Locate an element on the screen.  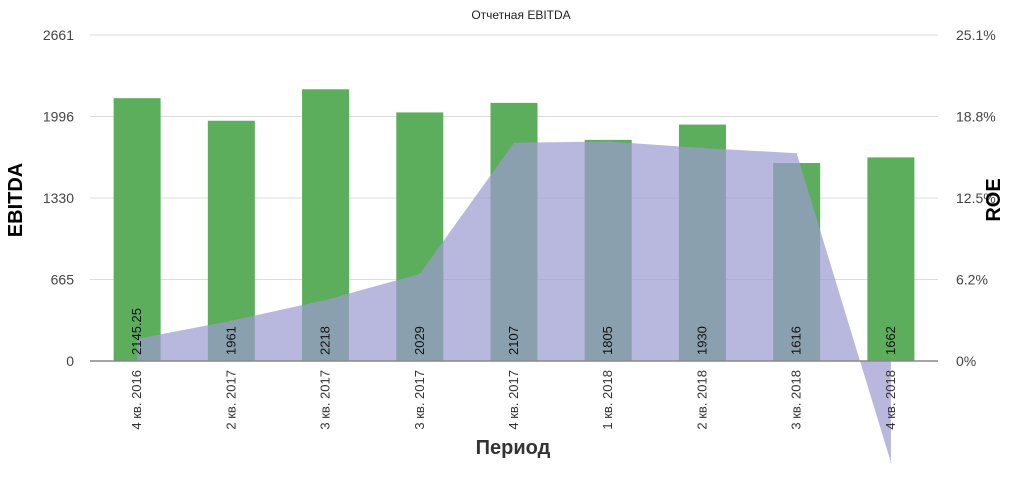
y-tick-label: 2661 is located at coordinates (58, 35).